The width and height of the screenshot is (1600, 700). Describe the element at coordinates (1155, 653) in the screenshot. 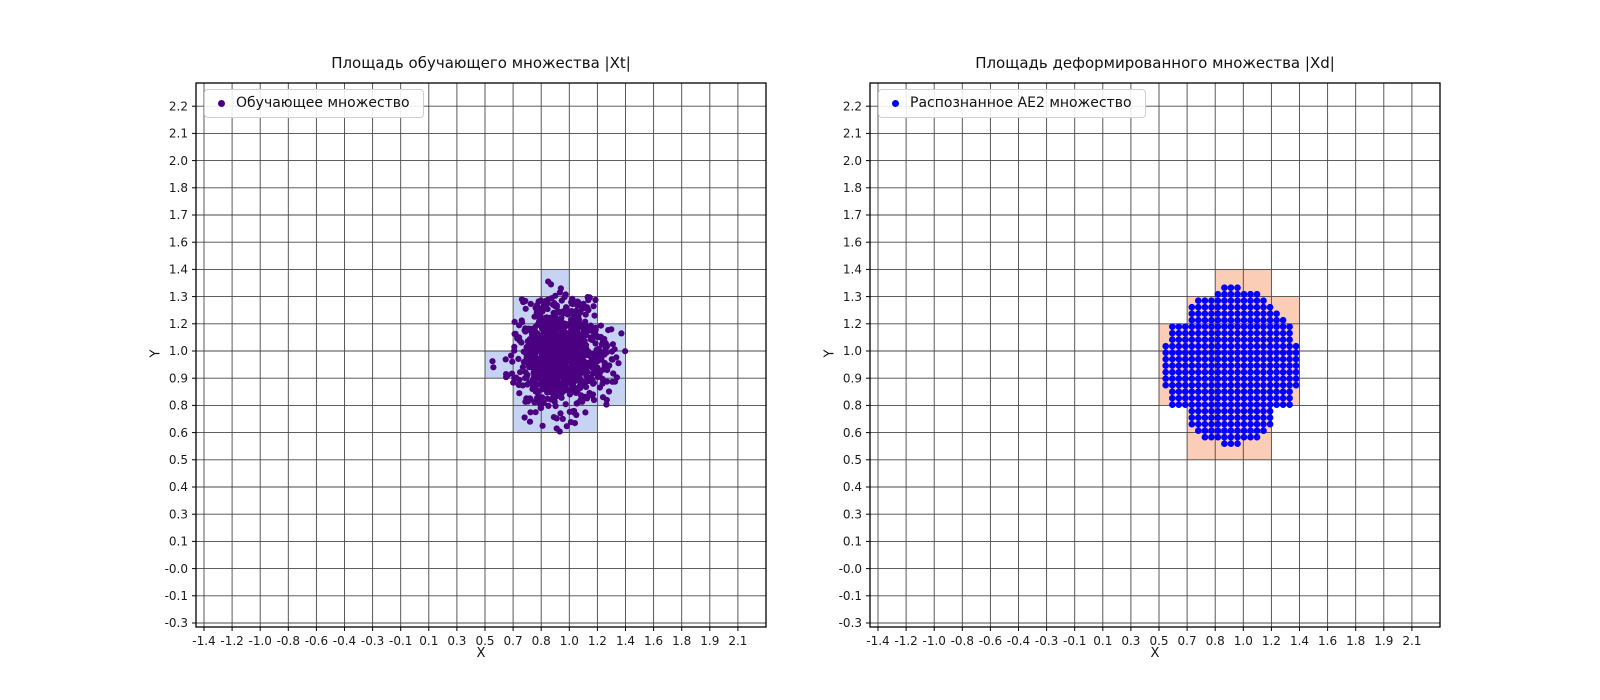

I see `x-axis-label-right: X` at that location.